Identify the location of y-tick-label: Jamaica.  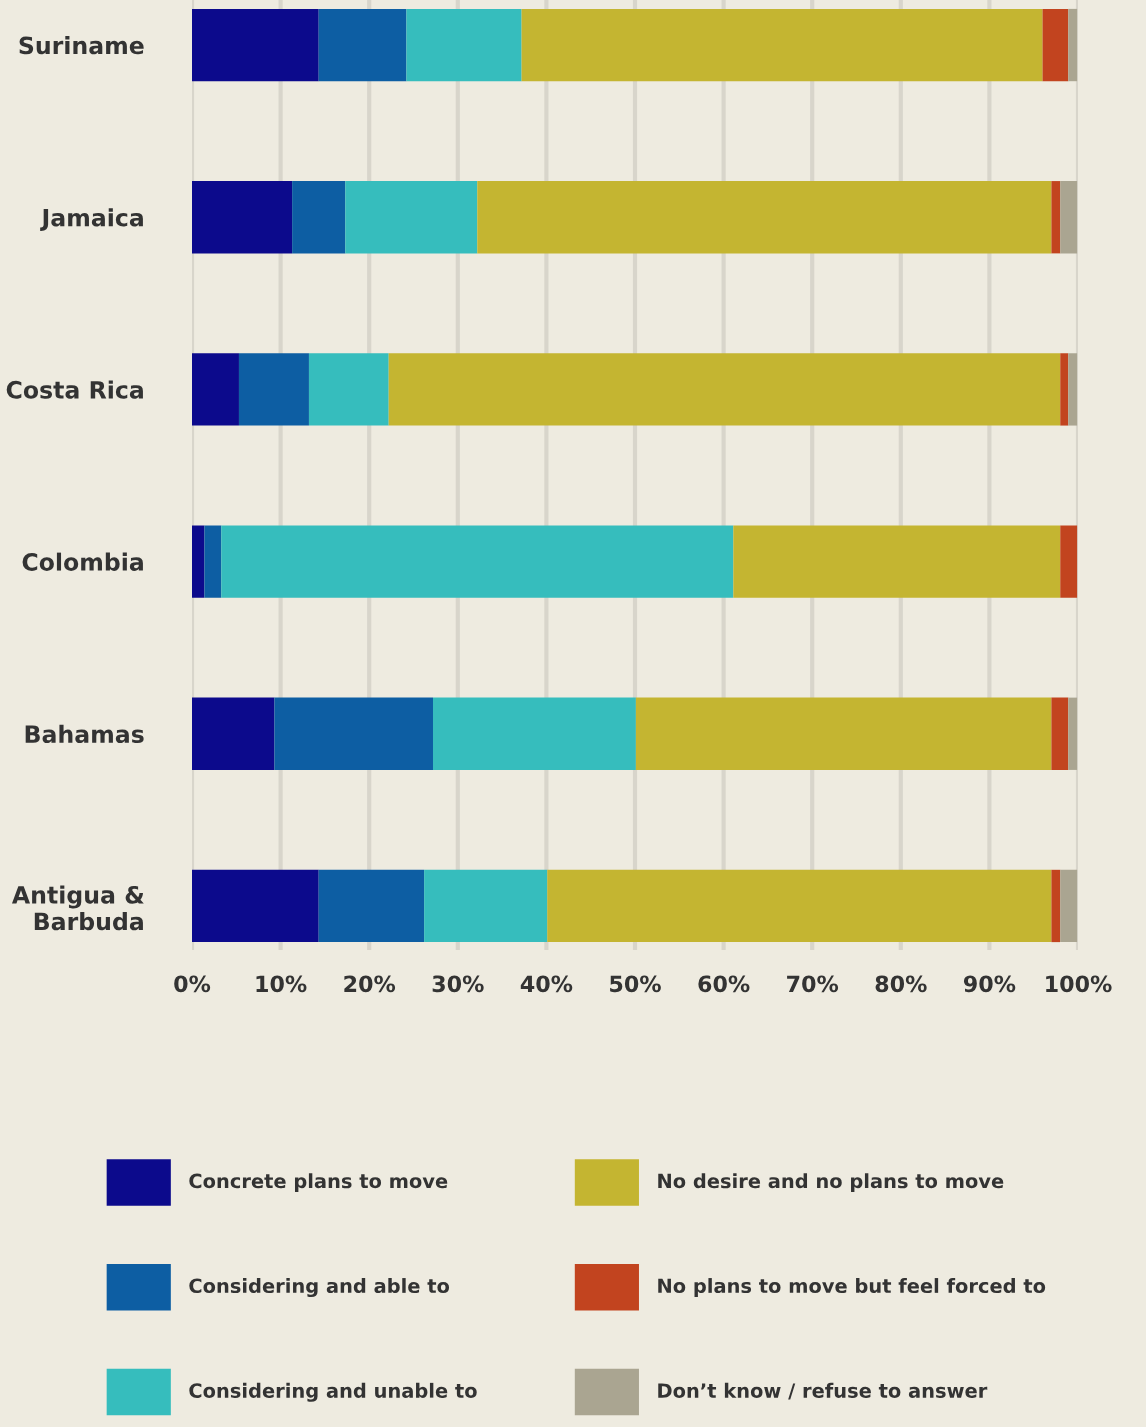
(91, 219).